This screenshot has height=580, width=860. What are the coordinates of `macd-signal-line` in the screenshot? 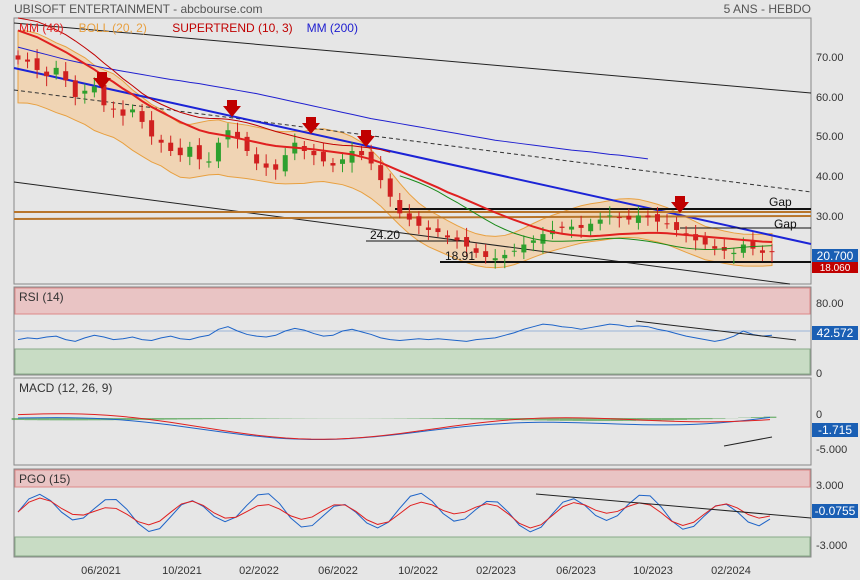 It's located at (394, 426).